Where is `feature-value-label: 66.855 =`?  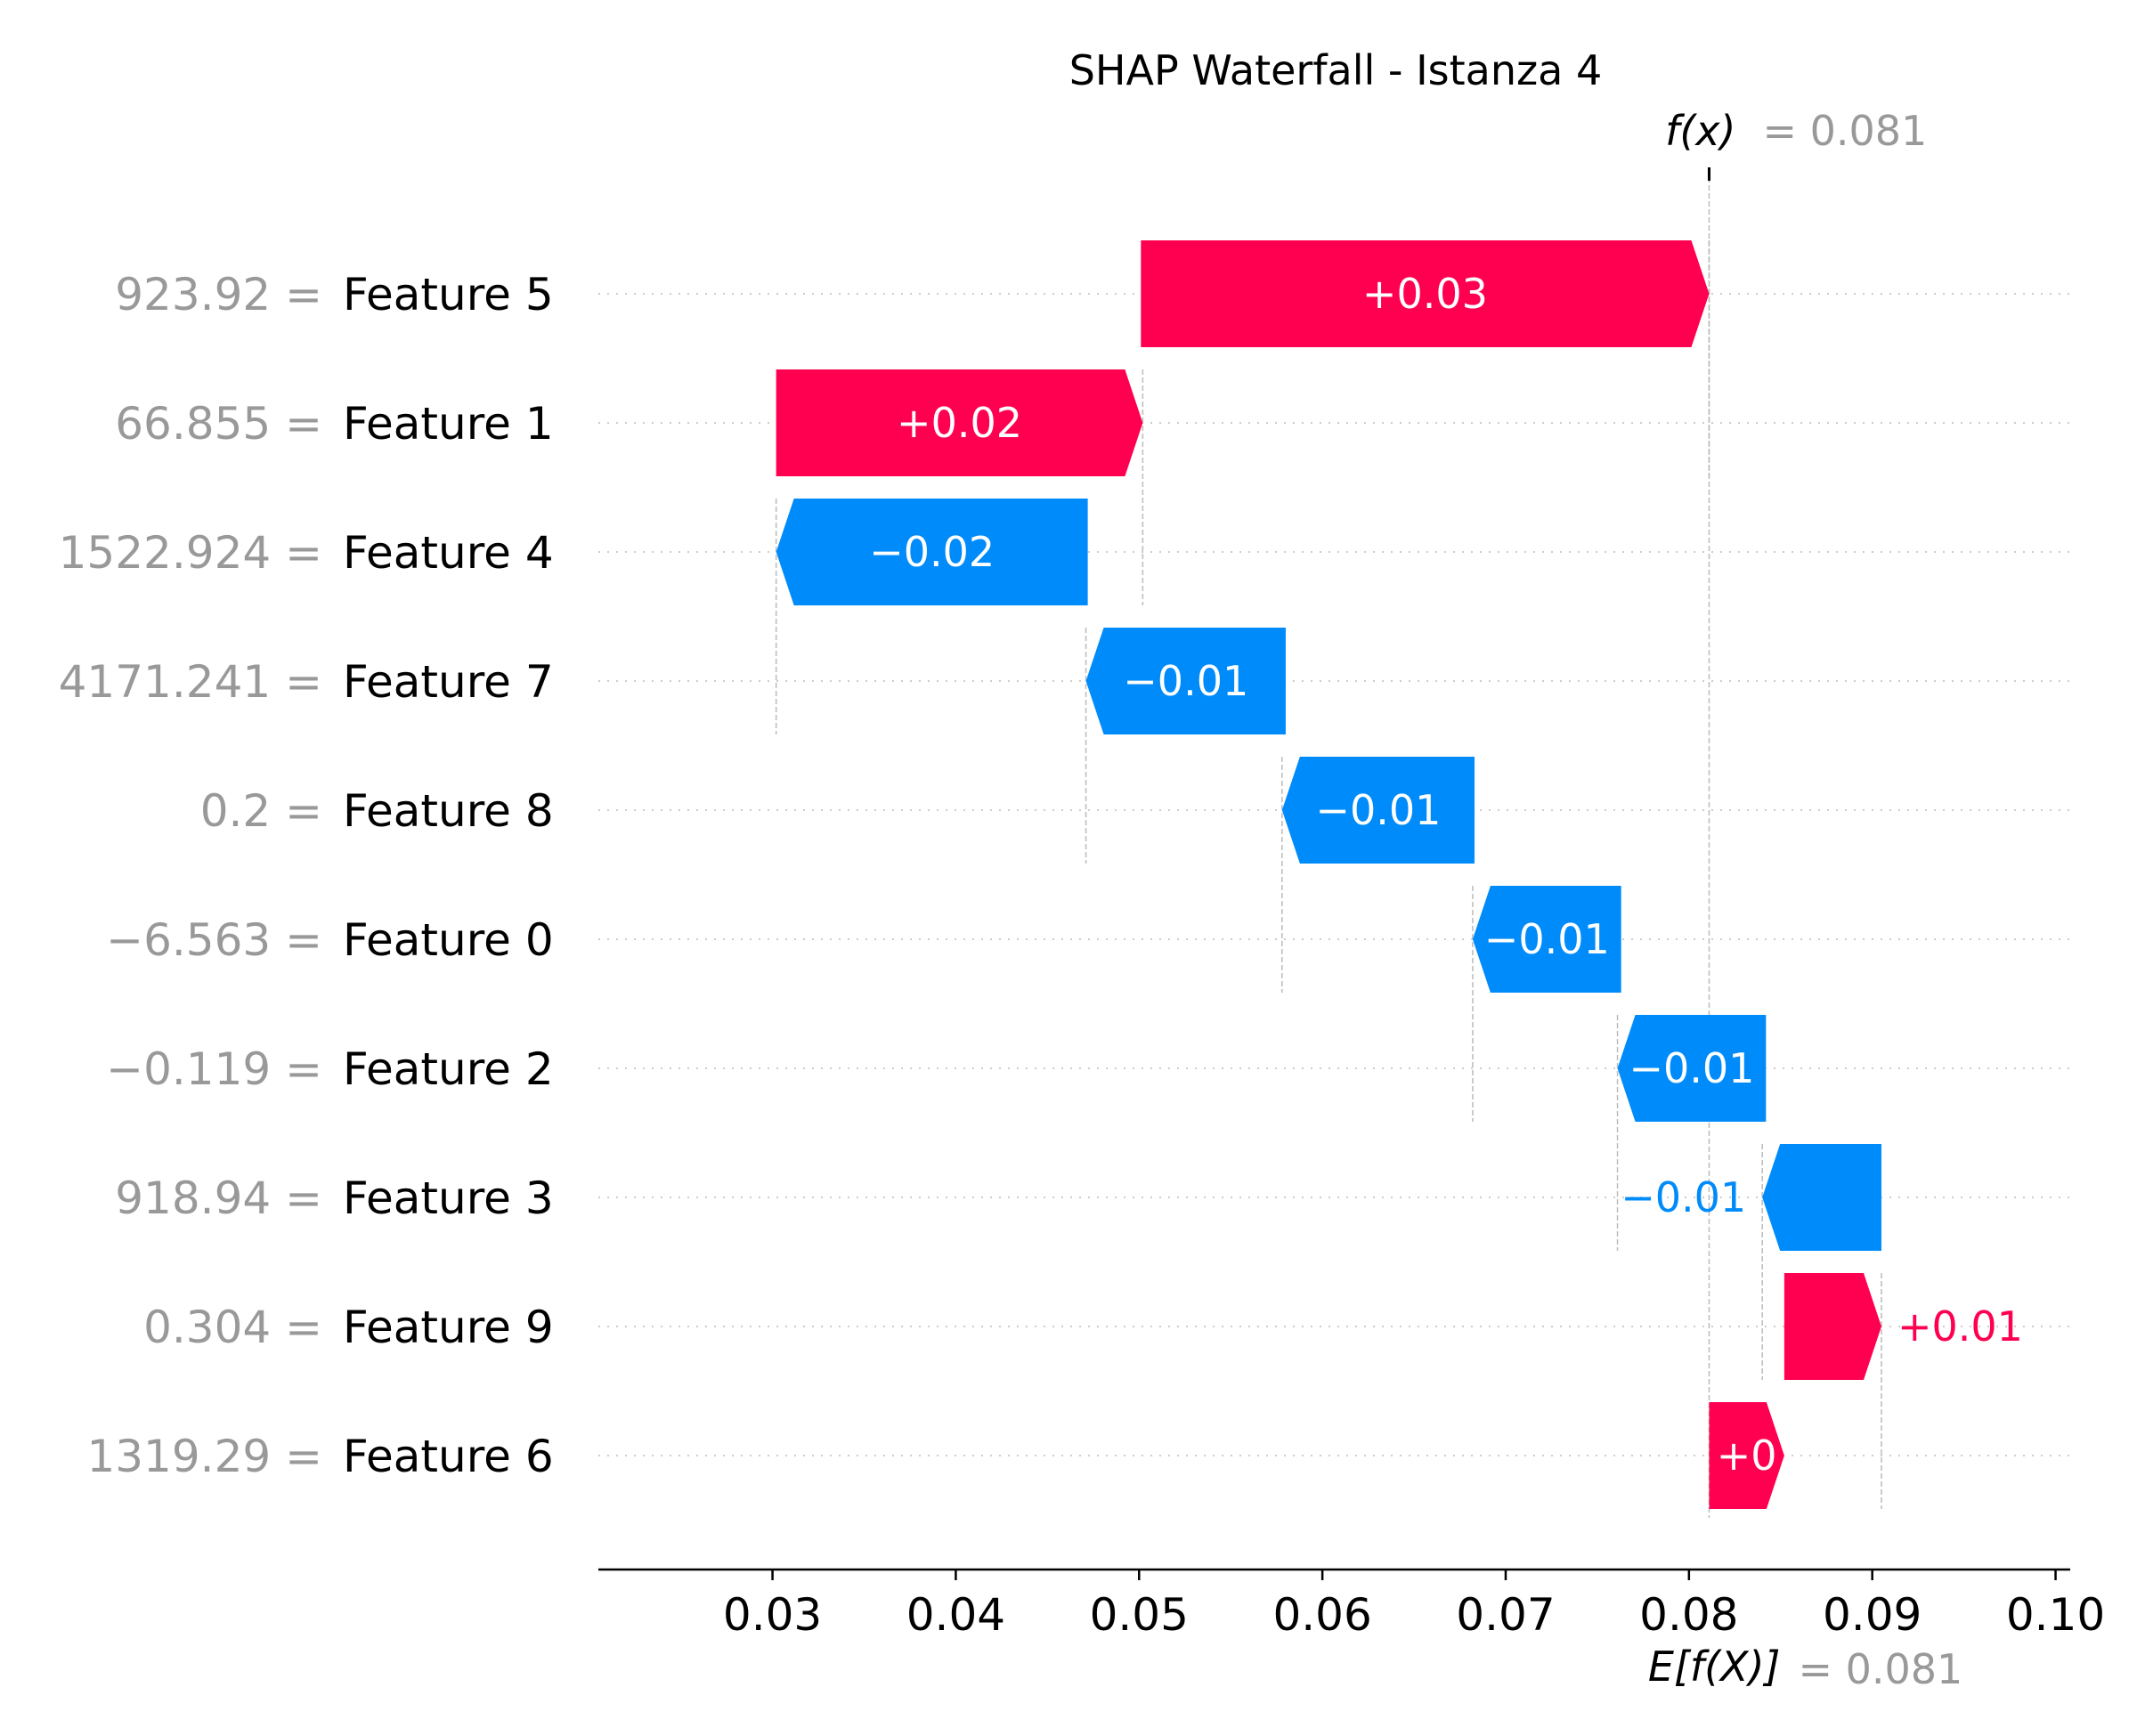 feature-value-label: 66.855 = is located at coordinates (218, 424).